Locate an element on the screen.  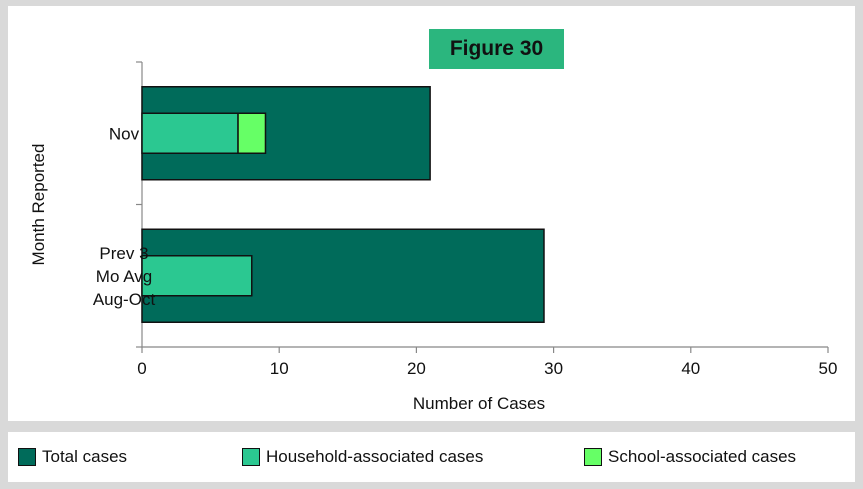
legend-label-school: School-associated cases is located at coordinates (702, 456).